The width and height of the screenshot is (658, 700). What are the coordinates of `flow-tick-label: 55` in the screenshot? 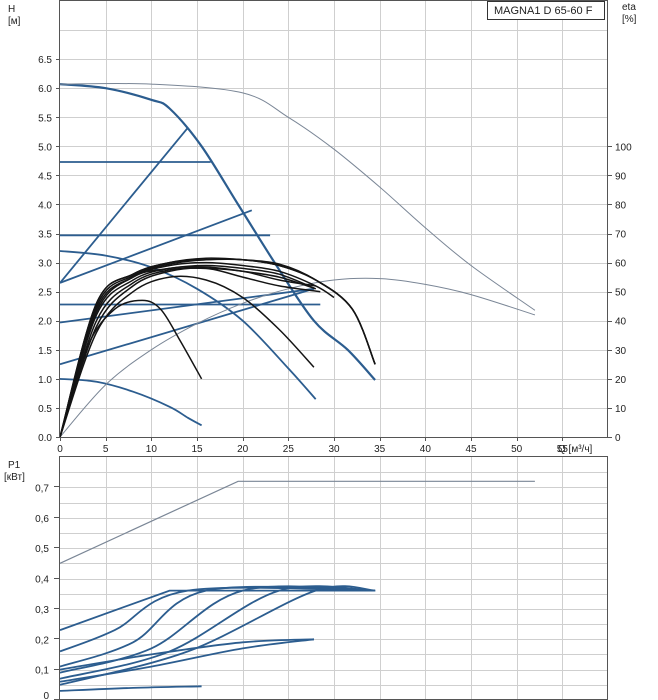 It's located at (563, 449).